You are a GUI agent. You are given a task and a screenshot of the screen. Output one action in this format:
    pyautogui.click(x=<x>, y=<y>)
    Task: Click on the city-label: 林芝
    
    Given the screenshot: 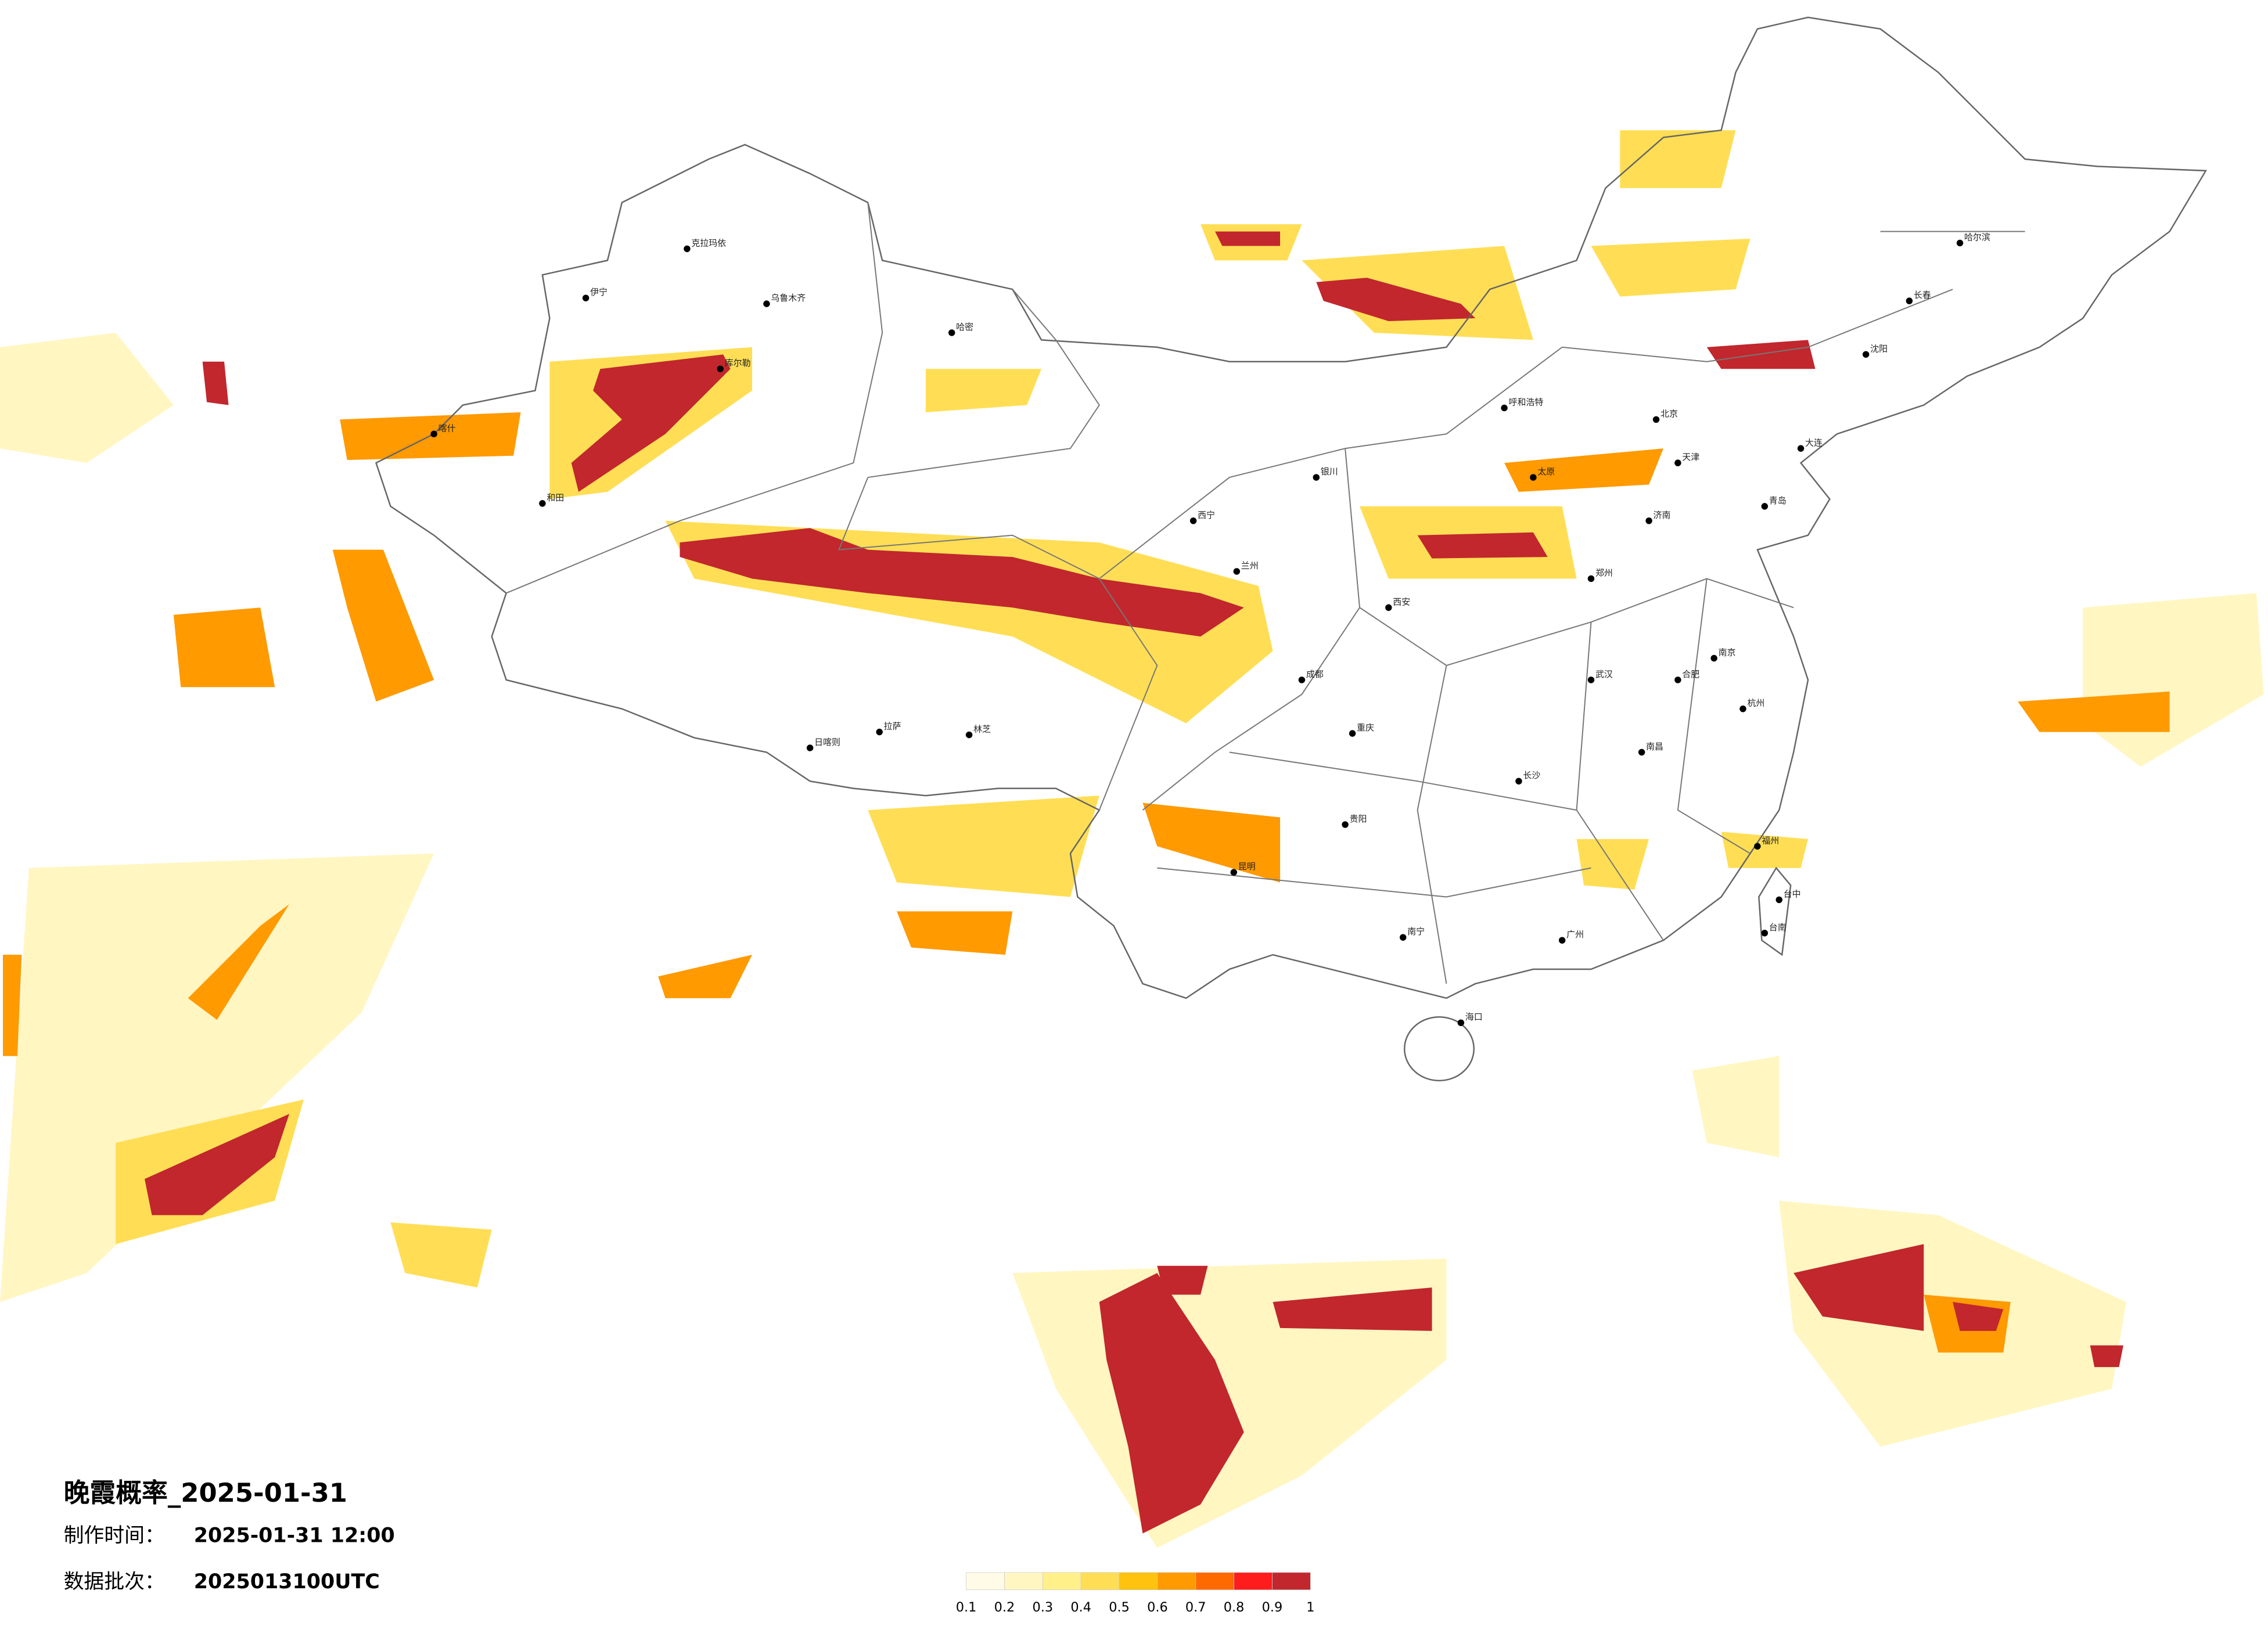 What is the action you would take?
    pyautogui.click(x=982, y=729)
    